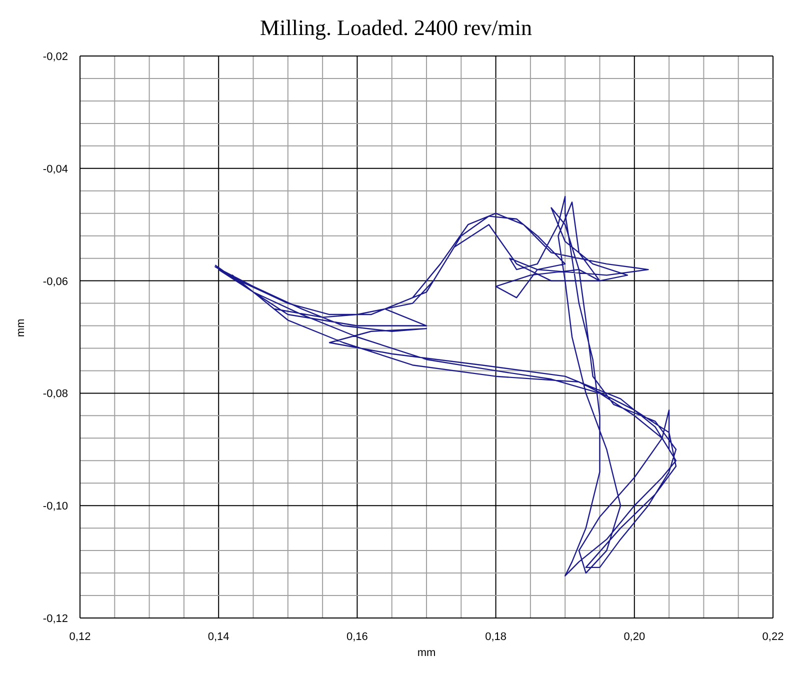 This screenshot has width=792, height=686. I want to click on y-tick-label: -0,04, so click(55, 169).